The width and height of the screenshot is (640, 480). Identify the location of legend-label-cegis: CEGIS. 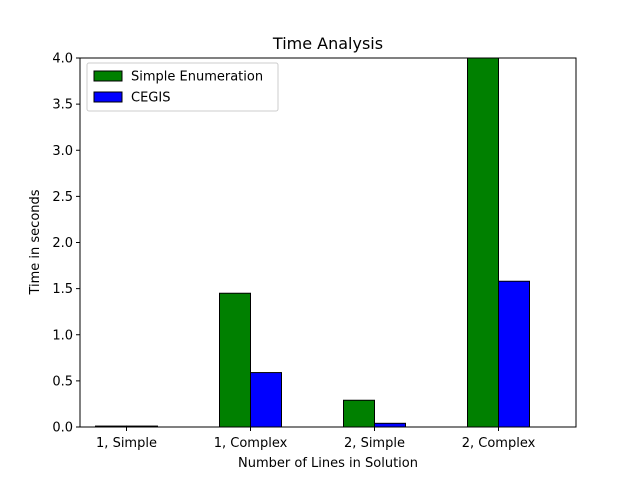
(150, 98).